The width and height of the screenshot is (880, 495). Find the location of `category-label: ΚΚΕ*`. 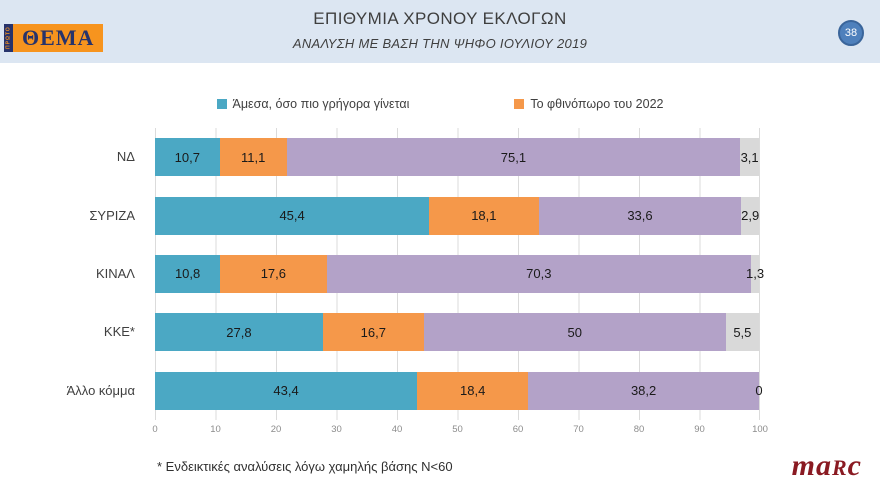

category-label: ΚΚΕ* is located at coordinates (119, 332).